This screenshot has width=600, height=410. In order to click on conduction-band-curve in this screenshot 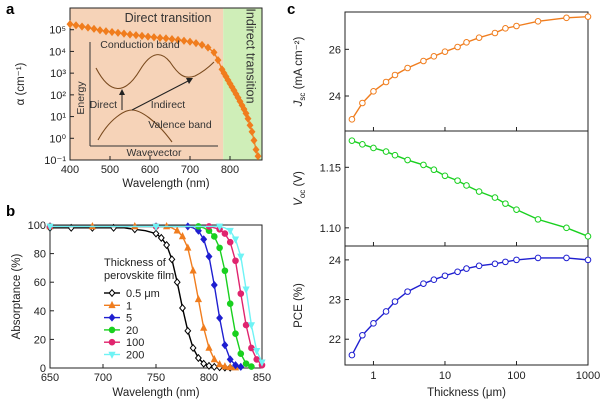, I will do `click(155, 71)`.